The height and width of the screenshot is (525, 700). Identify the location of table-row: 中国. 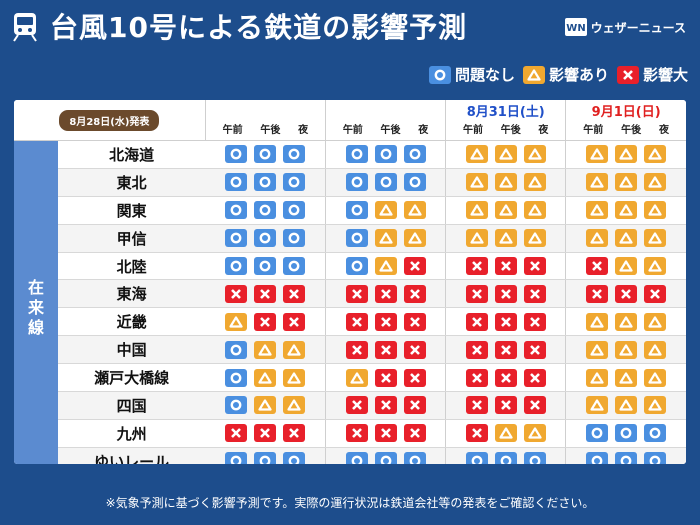
(350, 350).